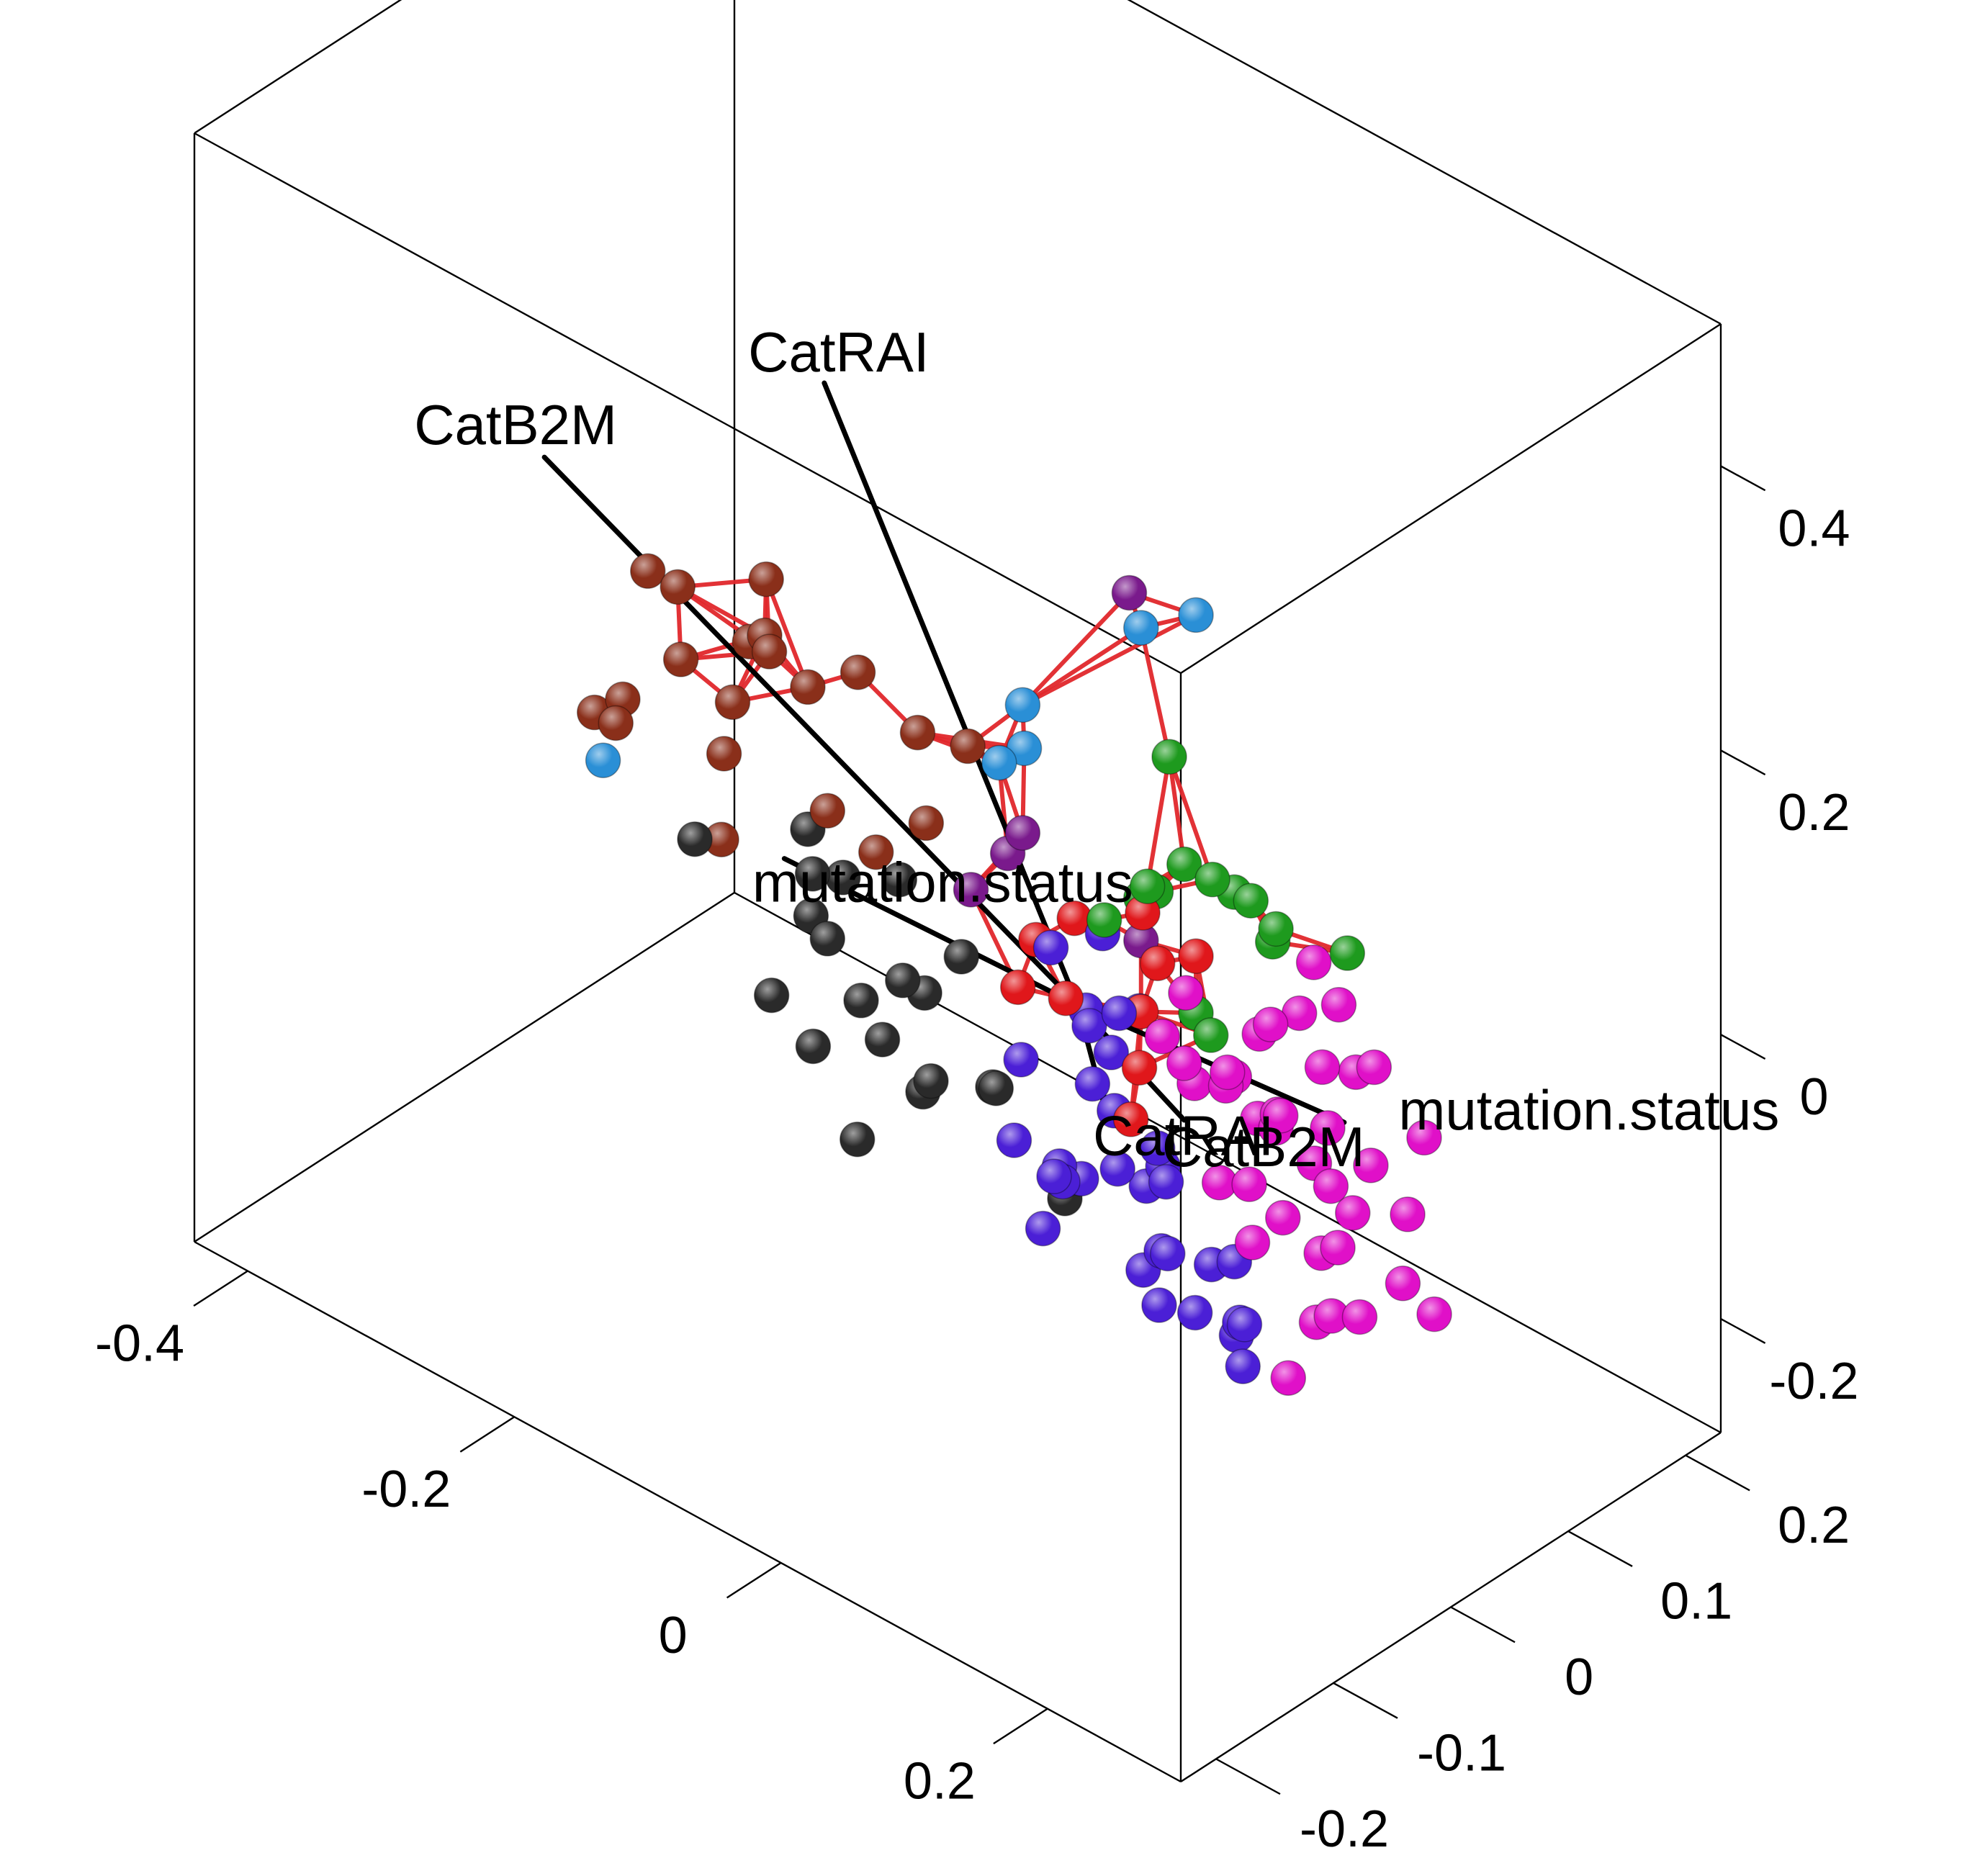 This screenshot has height=1876, width=1962. I want to click on x-tick-label-0: -0.4, so click(139, 1344).